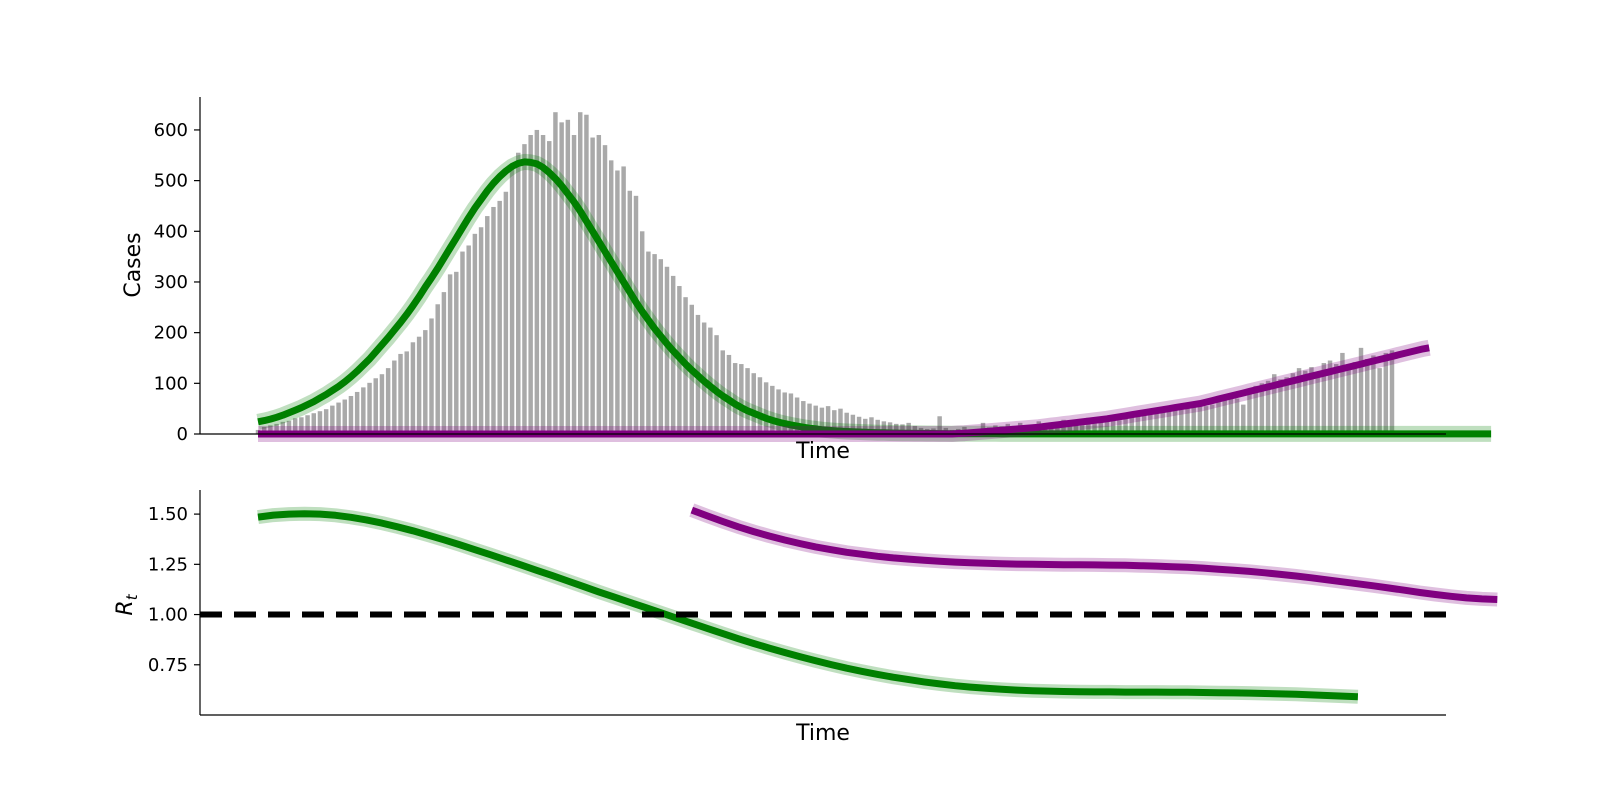  I want to click on rt-x-axis-label: Time, so click(822, 733).